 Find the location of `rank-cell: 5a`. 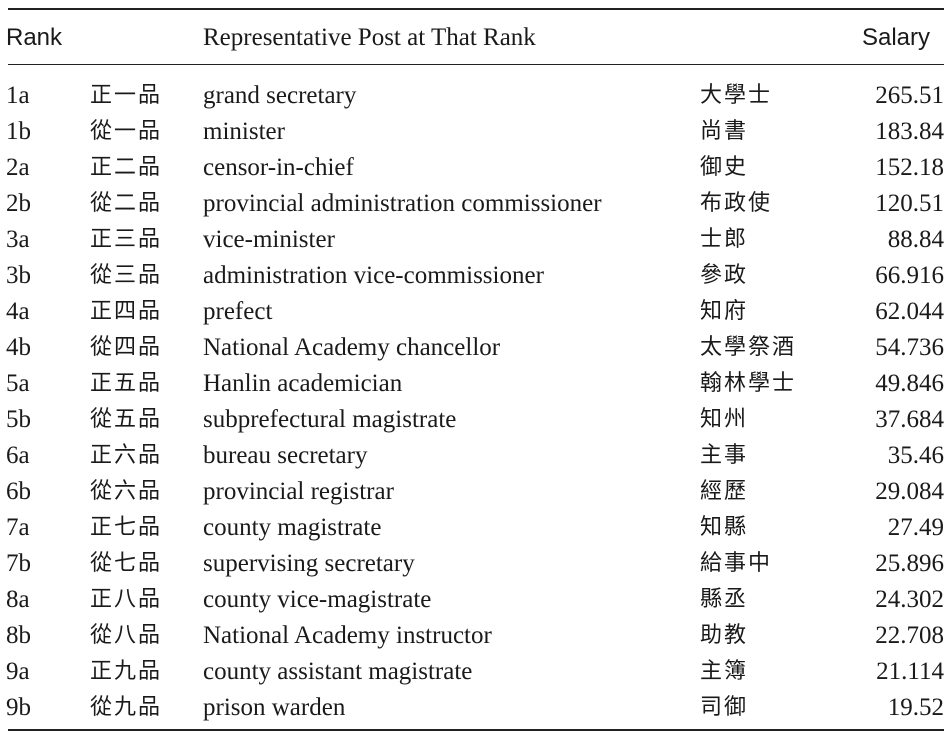

rank-cell: 5a is located at coordinates (18, 383).